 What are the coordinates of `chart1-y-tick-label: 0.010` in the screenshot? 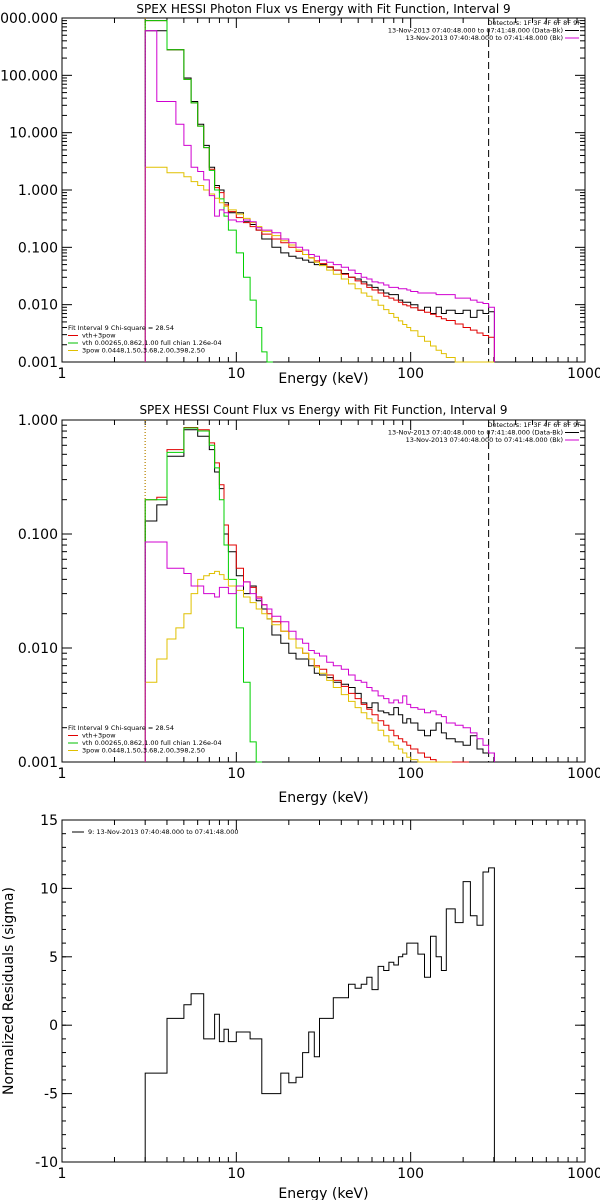 It's located at (38, 306).